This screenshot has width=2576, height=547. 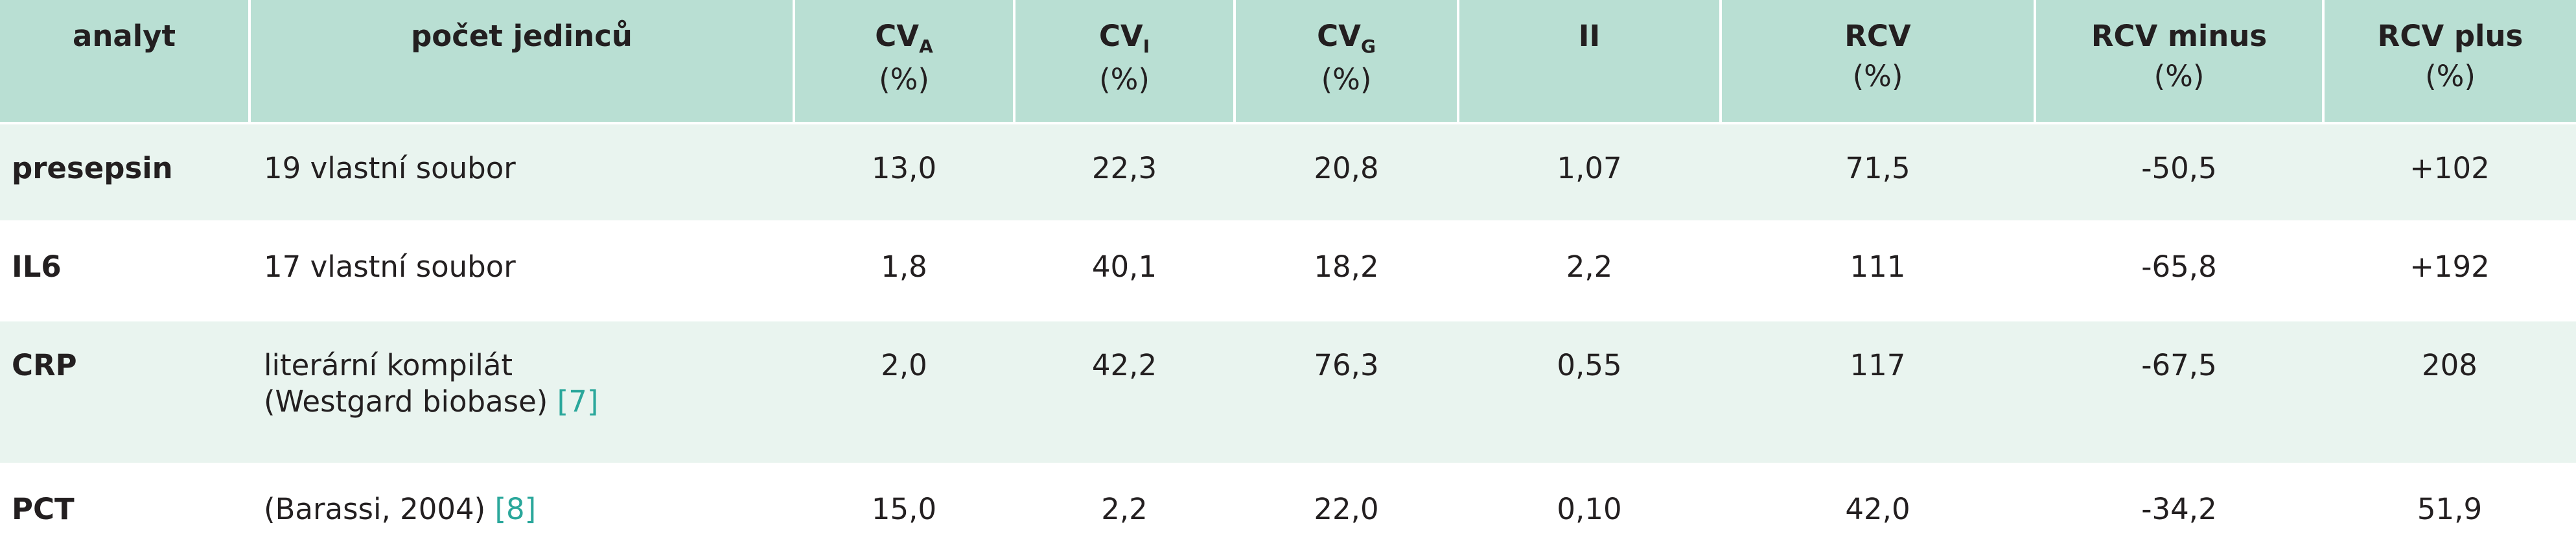 What do you see at coordinates (2179, 168) in the screenshot?
I see `cell-rcv-minus: -50,5` at bounding box center [2179, 168].